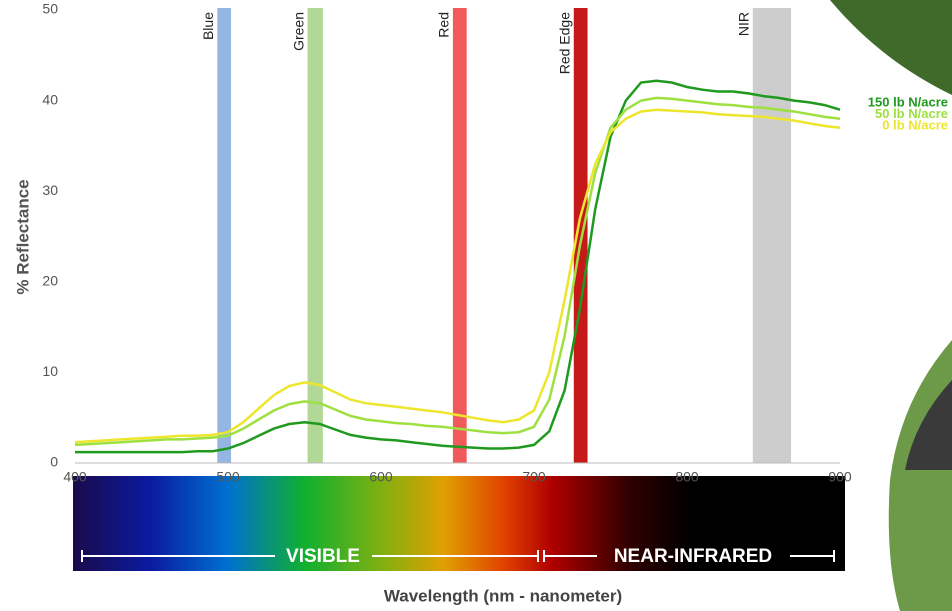 Image resolution: width=952 pixels, height=611 pixels. What do you see at coordinates (50, 9) in the screenshot?
I see `y-tick-label: 50` at bounding box center [50, 9].